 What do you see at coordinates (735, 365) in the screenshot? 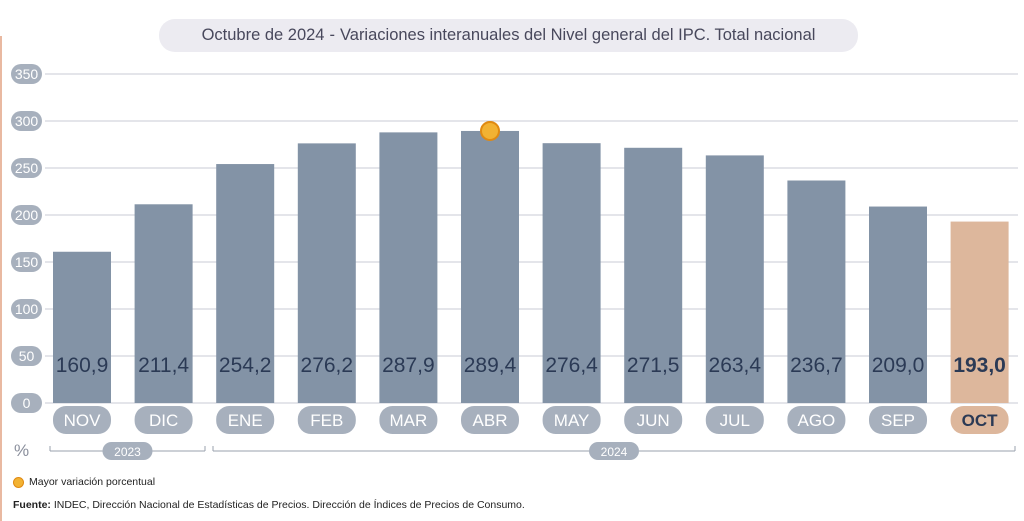
I see `bar-value-label: 263,4` at bounding box center [735, 365].